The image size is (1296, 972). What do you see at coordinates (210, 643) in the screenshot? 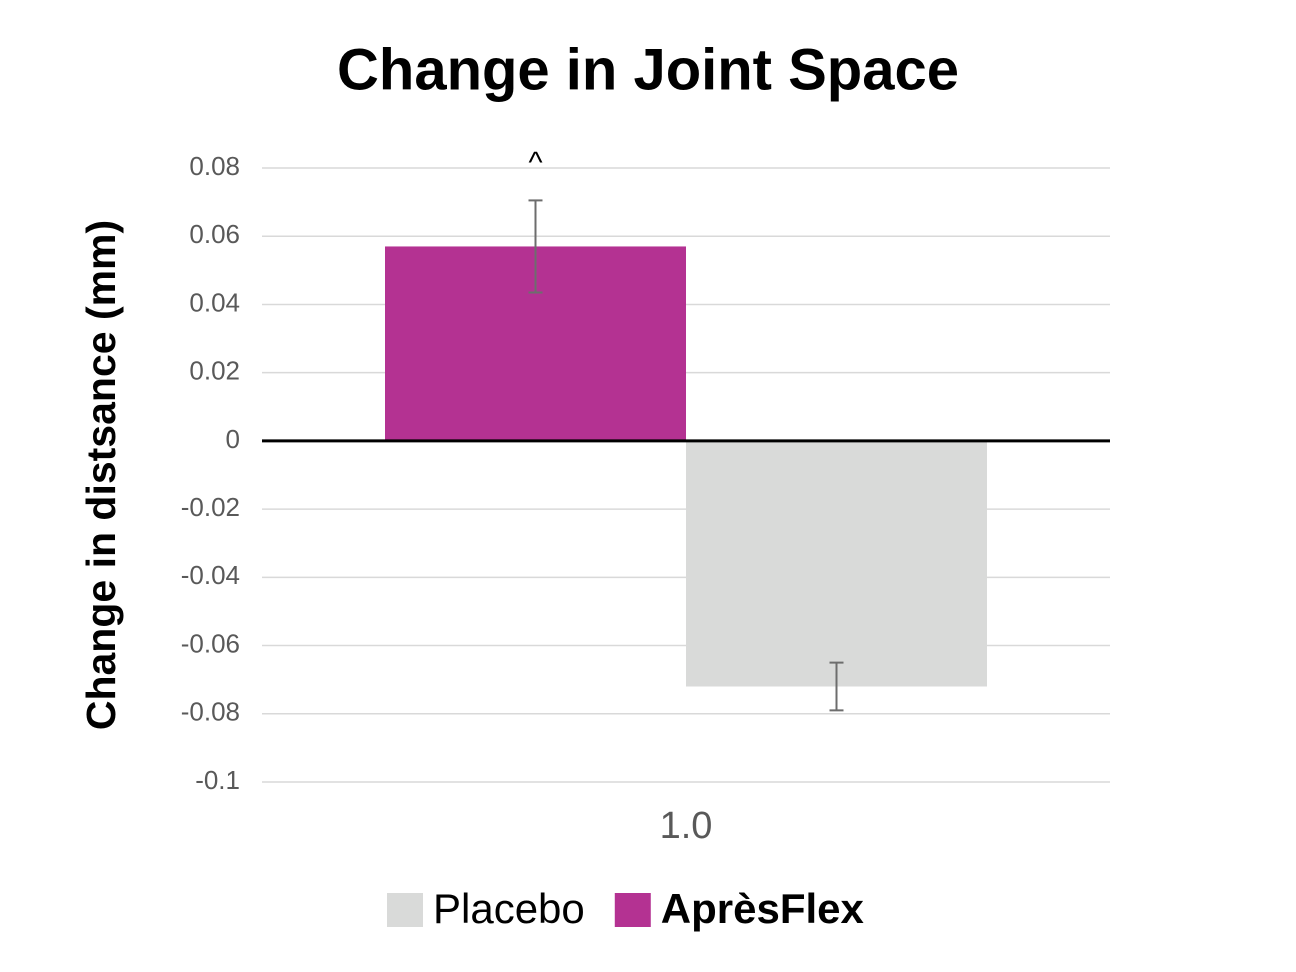
I see `y-tick-label: -0.06` at bounding box center [210, 643].